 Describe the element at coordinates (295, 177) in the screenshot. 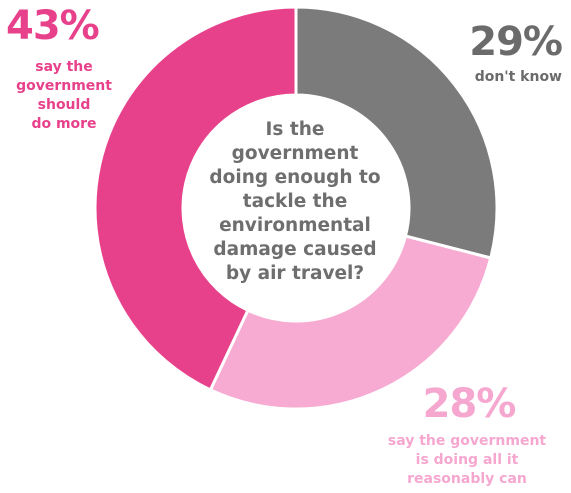

I see `chart-title-line: doing enough to` at that location.